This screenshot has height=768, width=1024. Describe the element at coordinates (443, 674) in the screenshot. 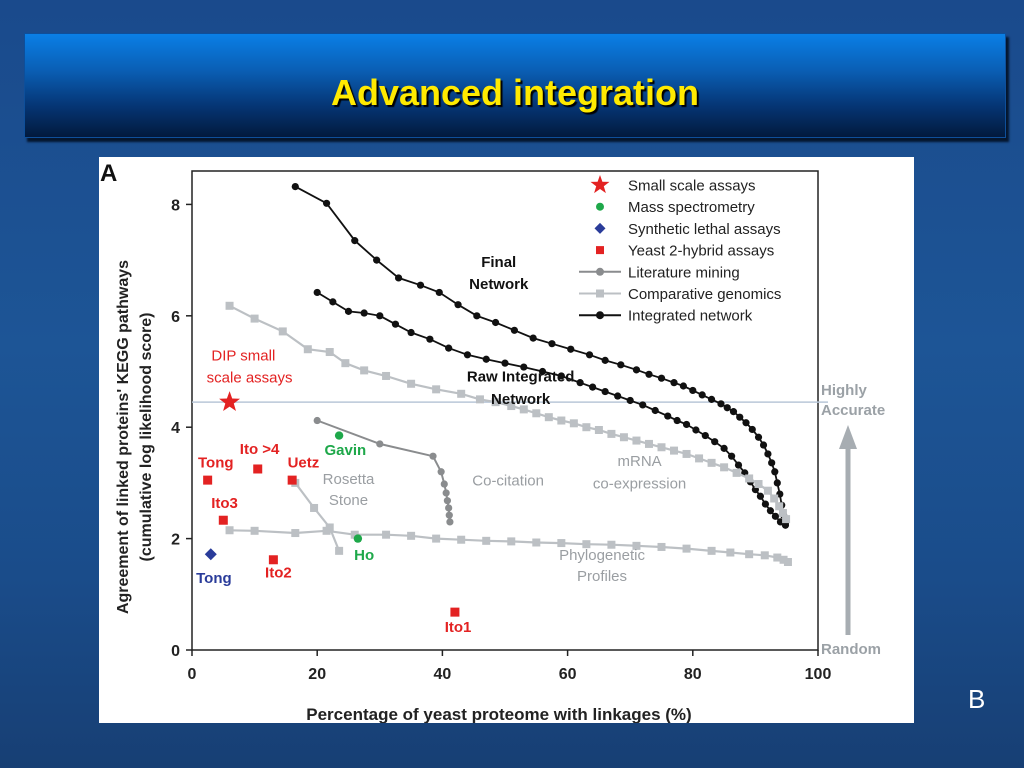

I see `x-tick-label: 40` at that location.